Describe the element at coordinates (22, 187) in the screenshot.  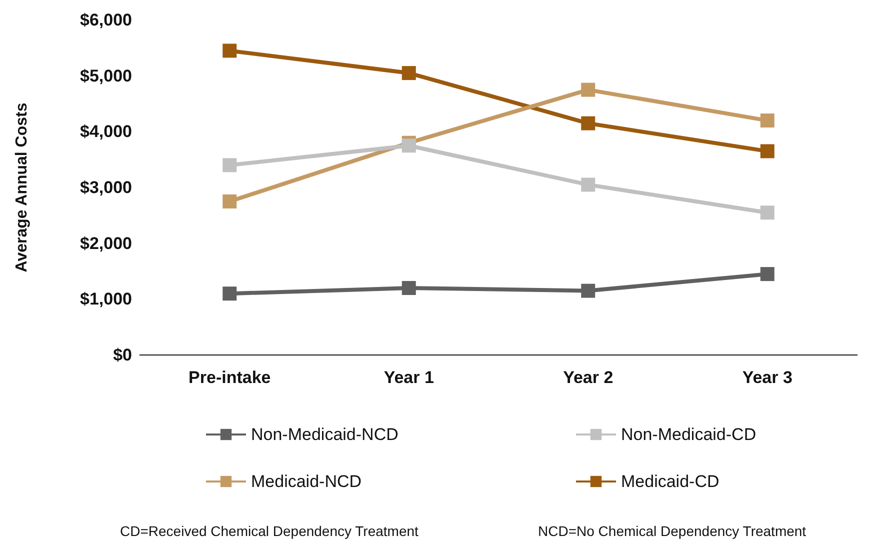
I see `y-axis-title: Average Annual Costs` at that location.